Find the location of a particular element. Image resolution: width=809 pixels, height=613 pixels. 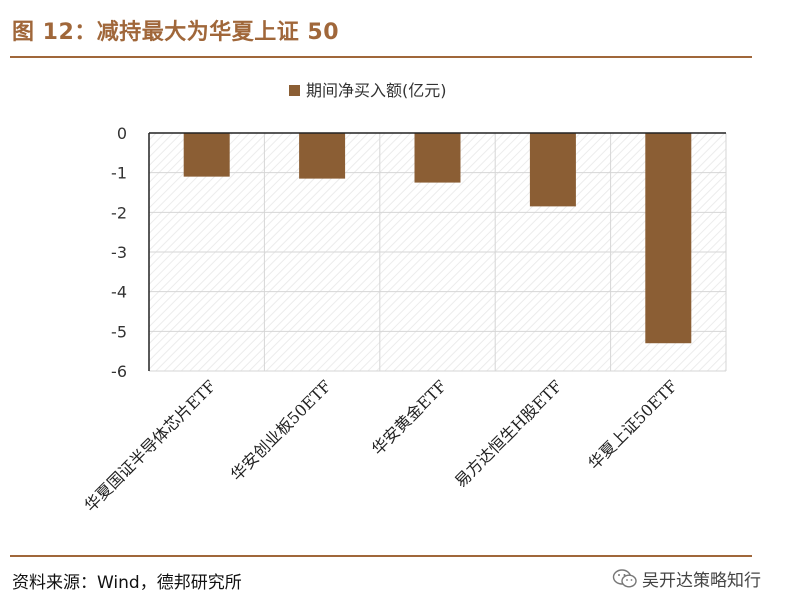

title-rule is located at coordinates (381, 57).